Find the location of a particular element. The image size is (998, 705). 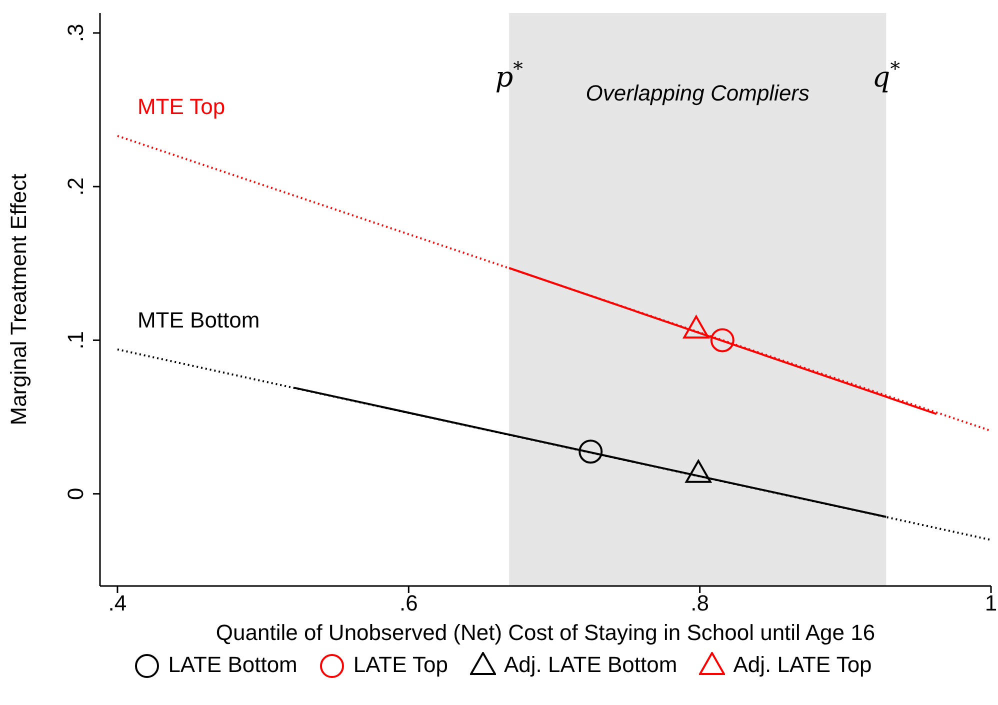

legend-label: Adj. LATE Top is located at coordinates (802, 665).